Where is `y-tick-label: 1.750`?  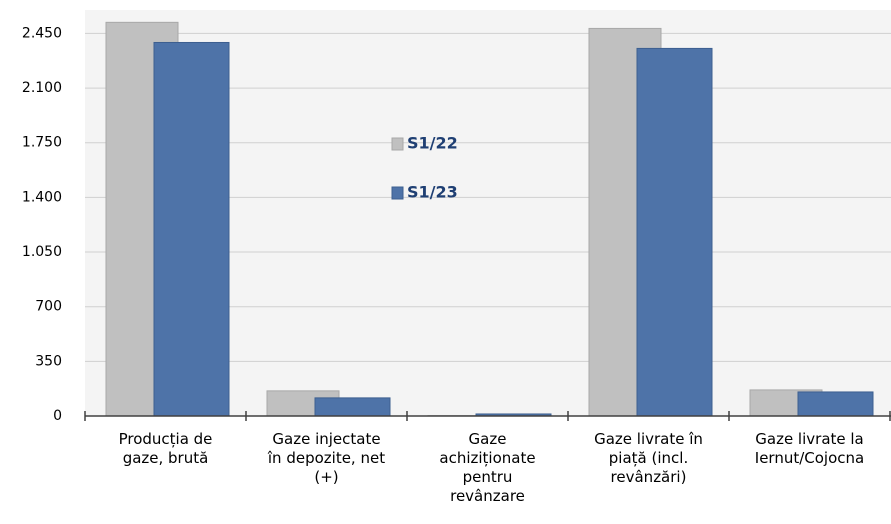 y-tick-label: 1.750 is located at coordinates (42, 143).